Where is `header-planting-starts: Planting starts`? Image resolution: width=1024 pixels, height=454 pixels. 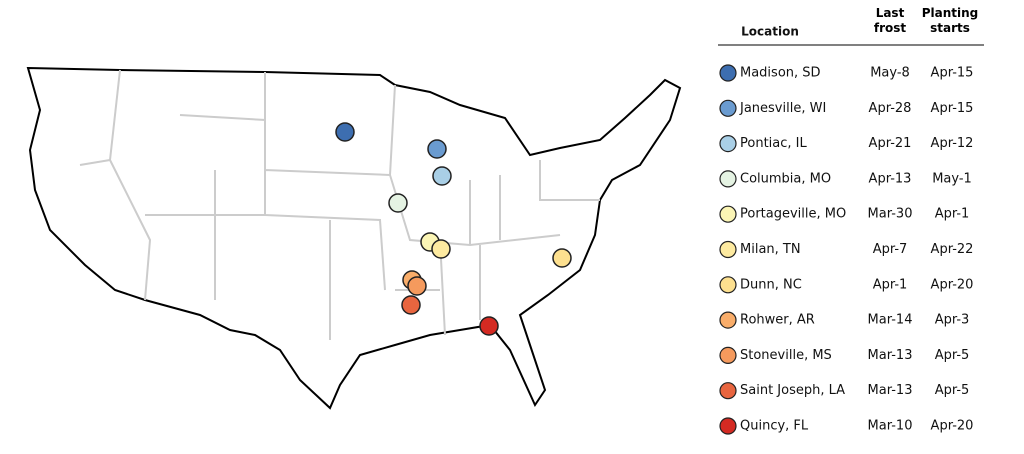
header-planting-starts: Planting starts is located at coordinates (950, 20).